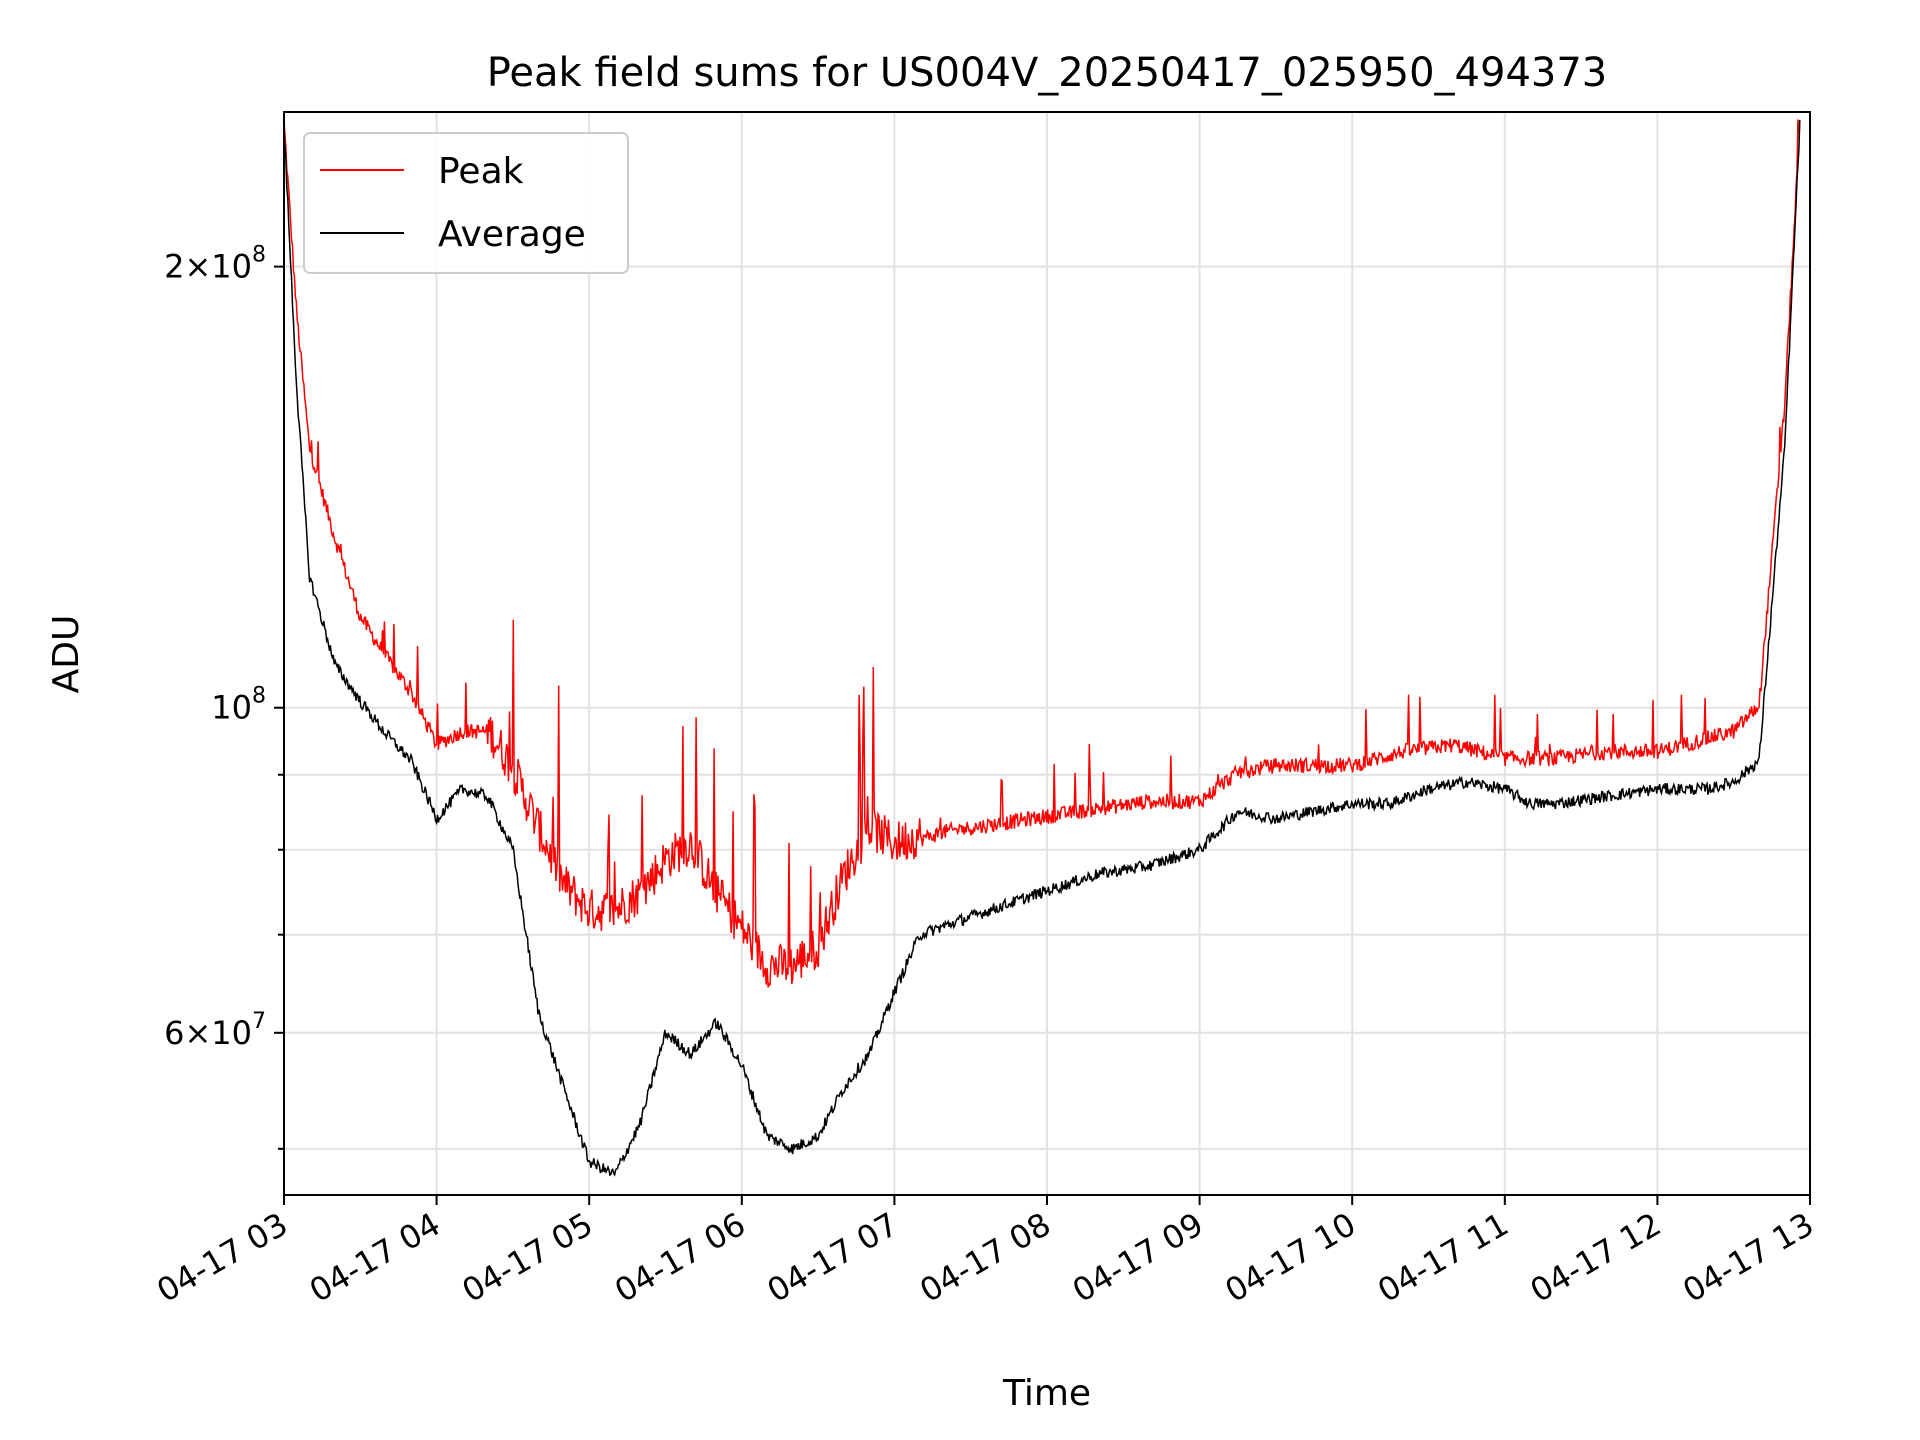  I want to click on legend-label-peak: Peak, so click(481, 171).